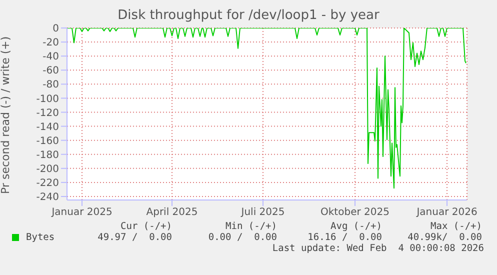  I want to click on text: Min (-/+), so click(250, 226).